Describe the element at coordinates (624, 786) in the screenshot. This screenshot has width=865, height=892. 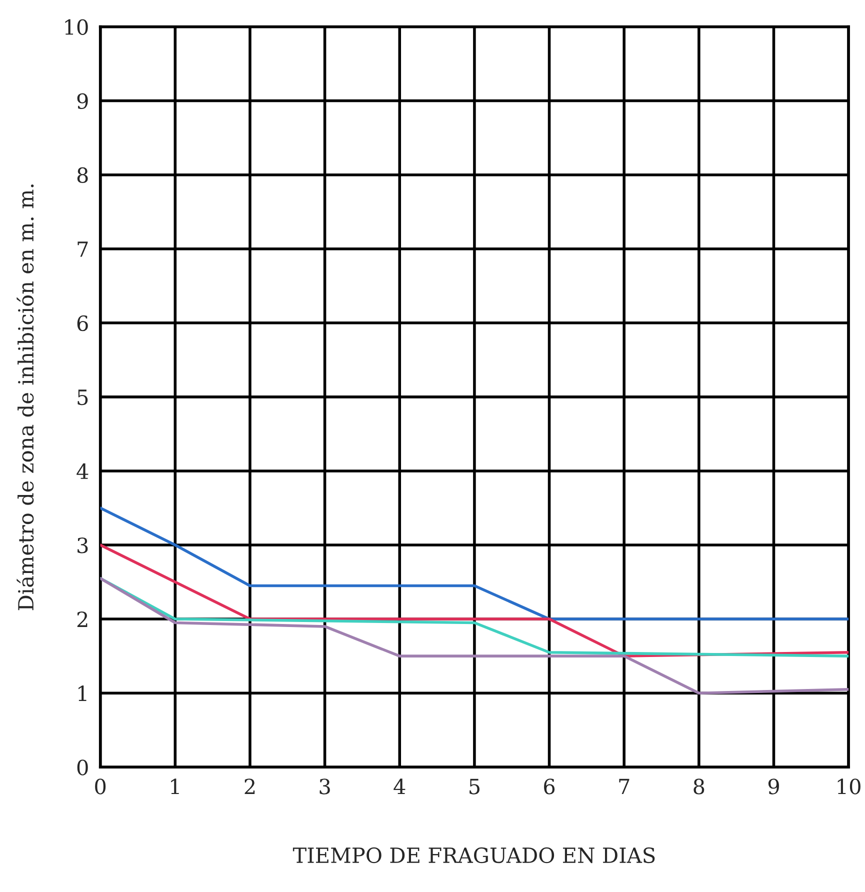
I see `x-tick-label: 7` at that location.